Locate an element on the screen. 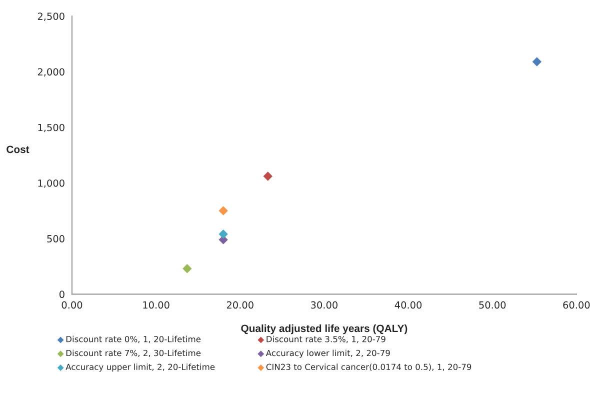 Image resolution: width=590 pixels, height=403 pixels. x-tick-label: 10.00 is located at coordinates (156, 305).